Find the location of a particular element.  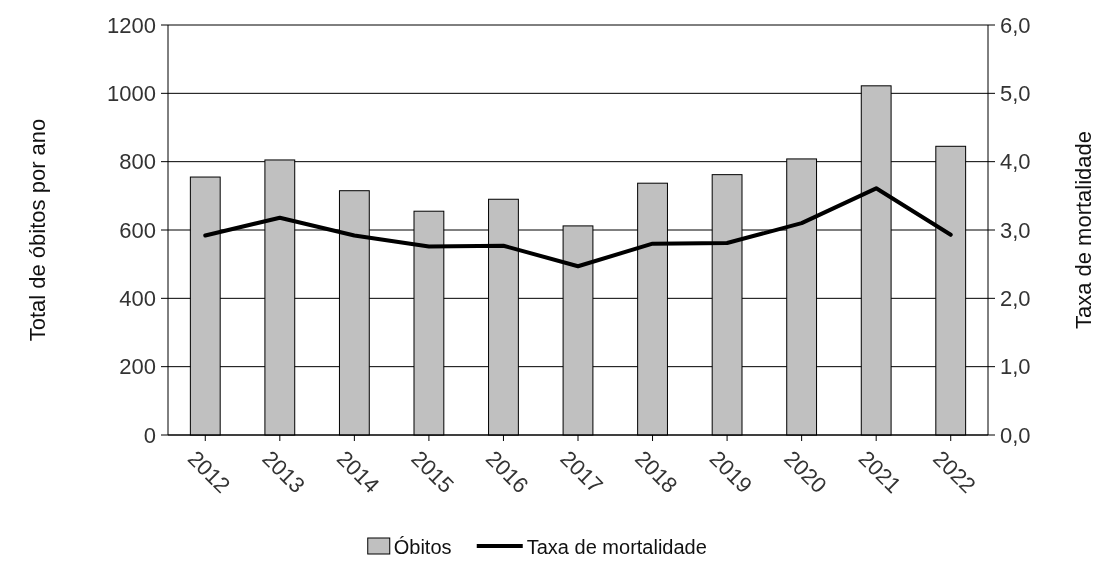

y-tick-label: 800 is located at coordinates (137, 162).